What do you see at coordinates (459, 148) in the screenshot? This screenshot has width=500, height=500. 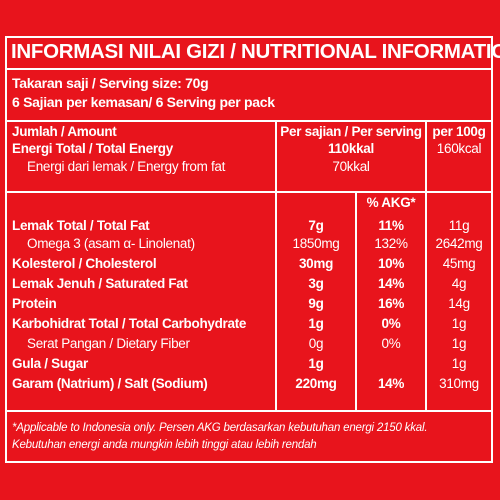 I see `energy-total-100g: 160kcal` at bounding box center [459, 148].